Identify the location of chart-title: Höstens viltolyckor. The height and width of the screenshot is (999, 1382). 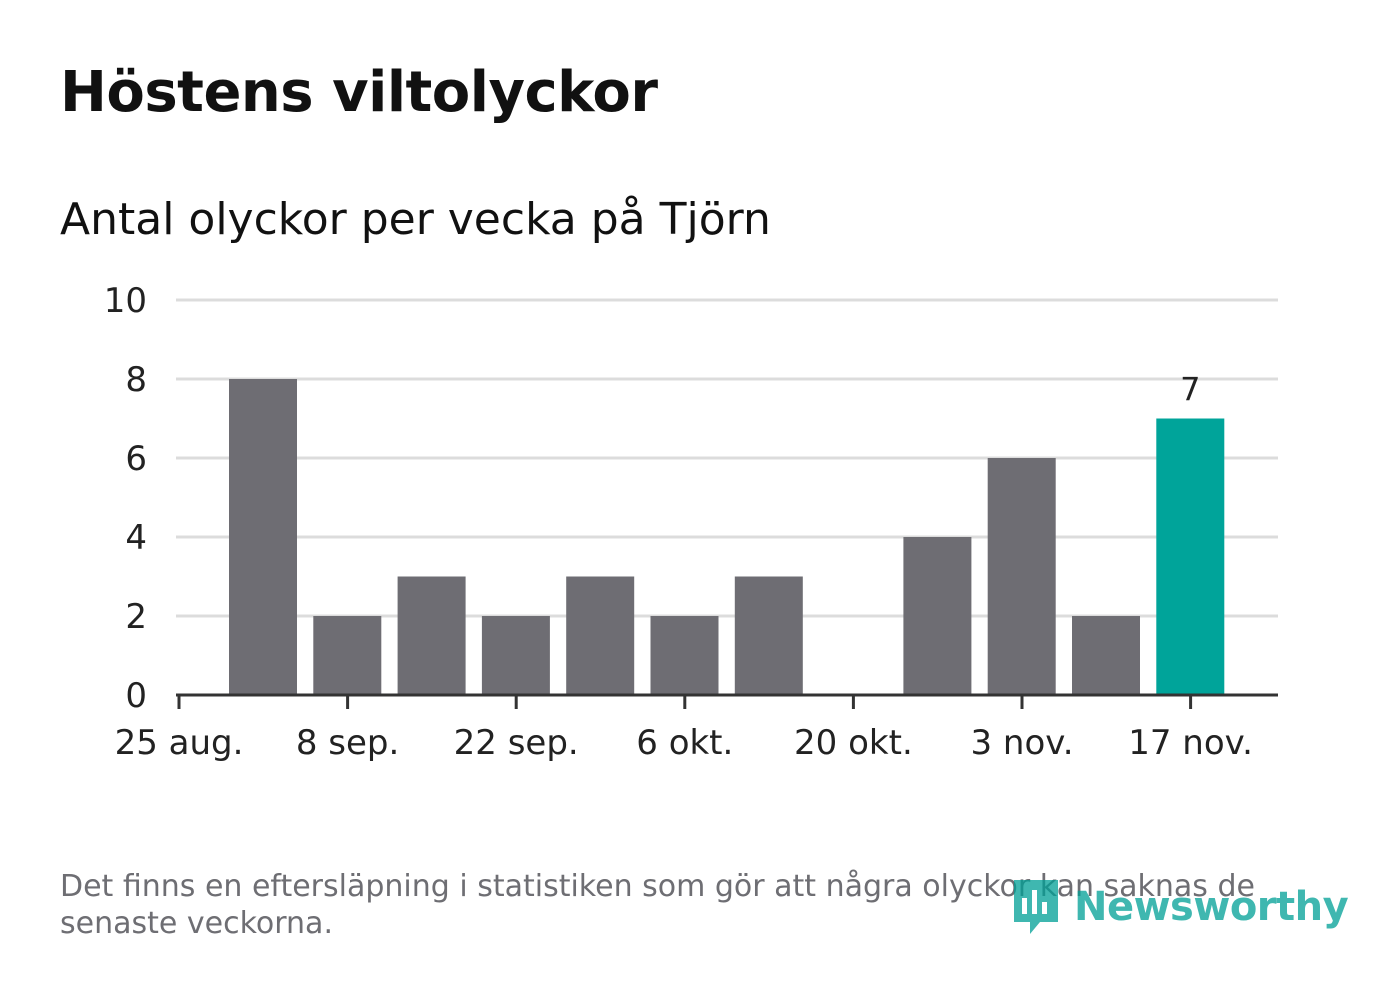
(359, 92).